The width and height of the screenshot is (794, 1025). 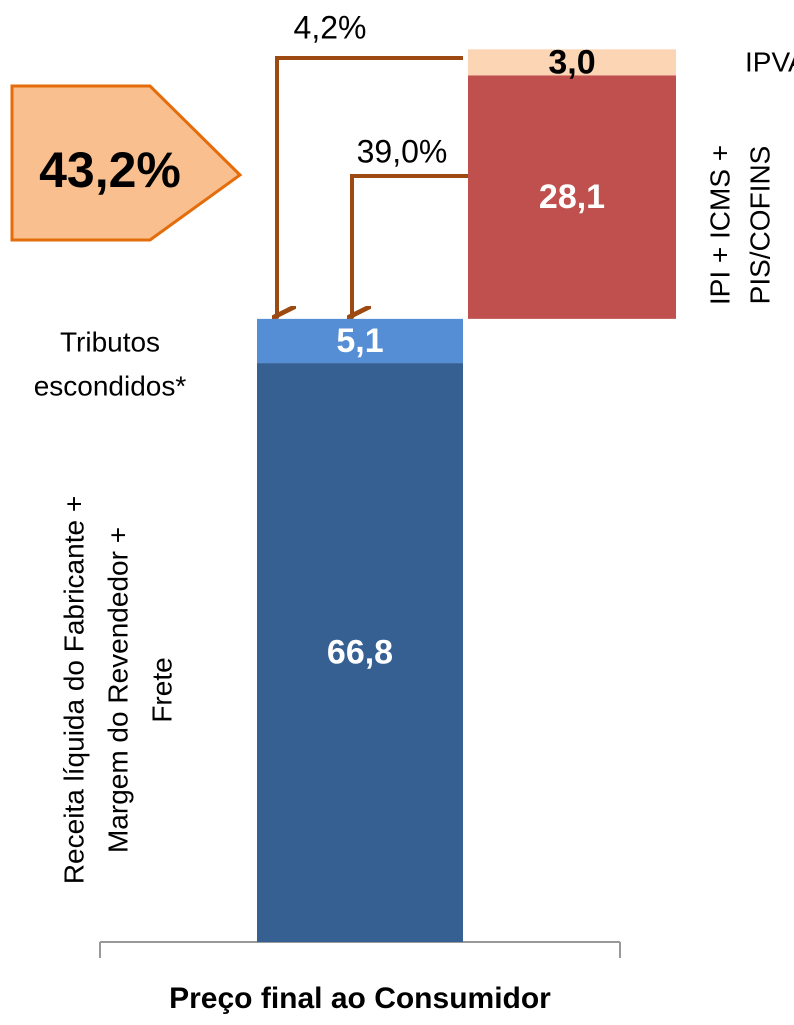 I want to click on legend-label: IPVA, so click(x=769, y=61).